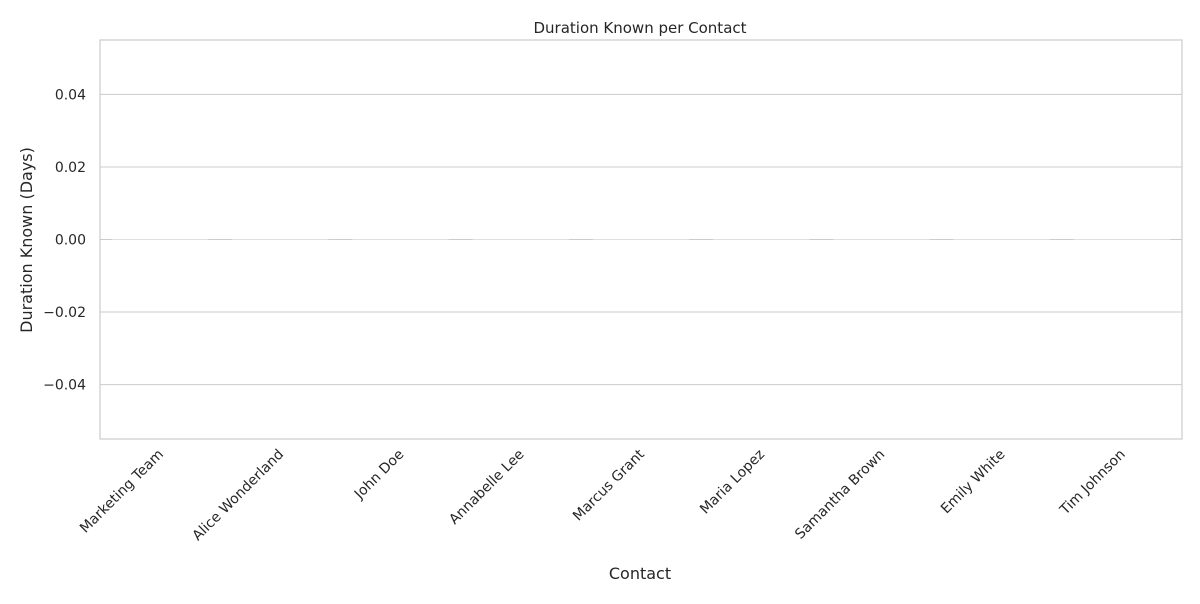  I want to click on bars, so click(641, 239).